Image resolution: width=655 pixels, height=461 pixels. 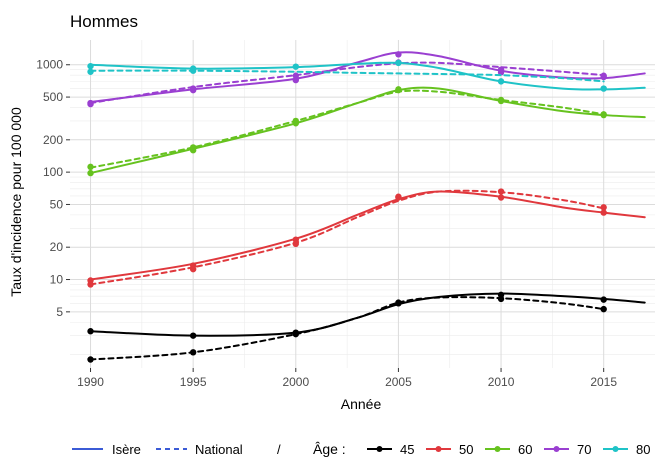 What do you see at coordinates (57, 204) in the screenshot?
I see `y-tick-label: 50` at bounding box center [57, 204].